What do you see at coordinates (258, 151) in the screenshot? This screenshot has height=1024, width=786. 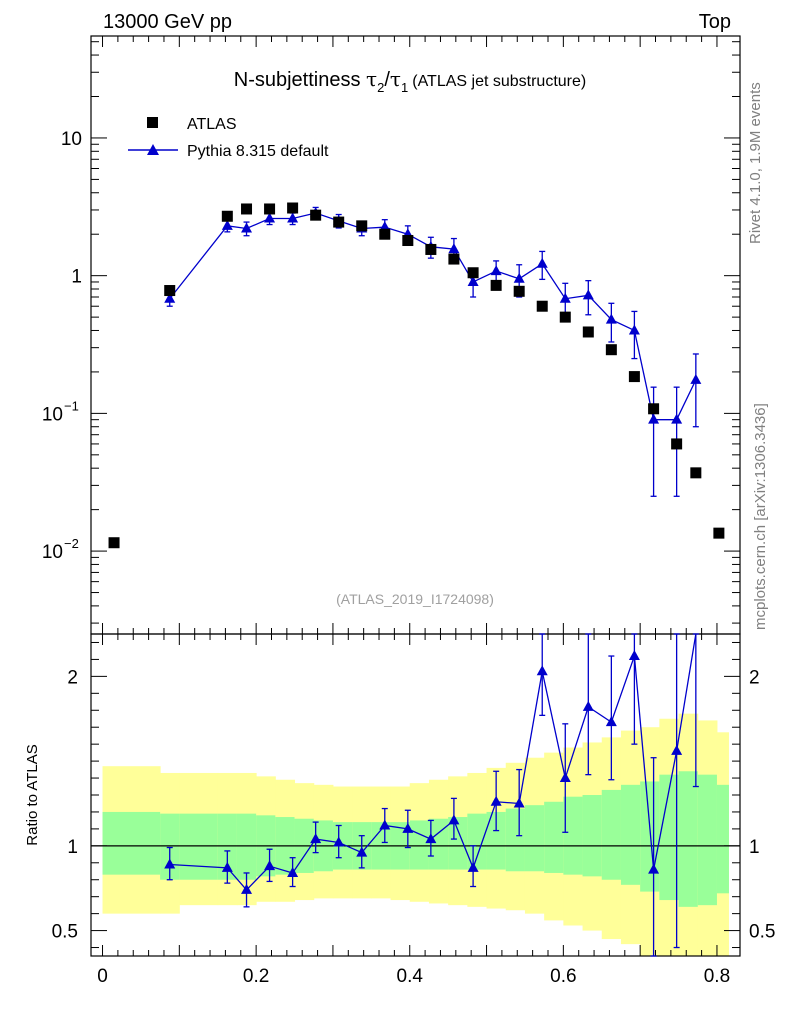 I see `legend-pythia-label: Pythia 8.315 default` at bounding box center [258, 151].